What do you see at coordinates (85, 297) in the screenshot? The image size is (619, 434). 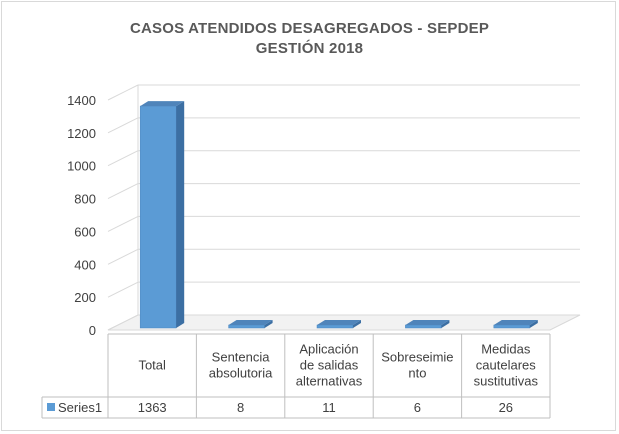 I see `y-tick-label: 200` at bounding box center [85, 297].